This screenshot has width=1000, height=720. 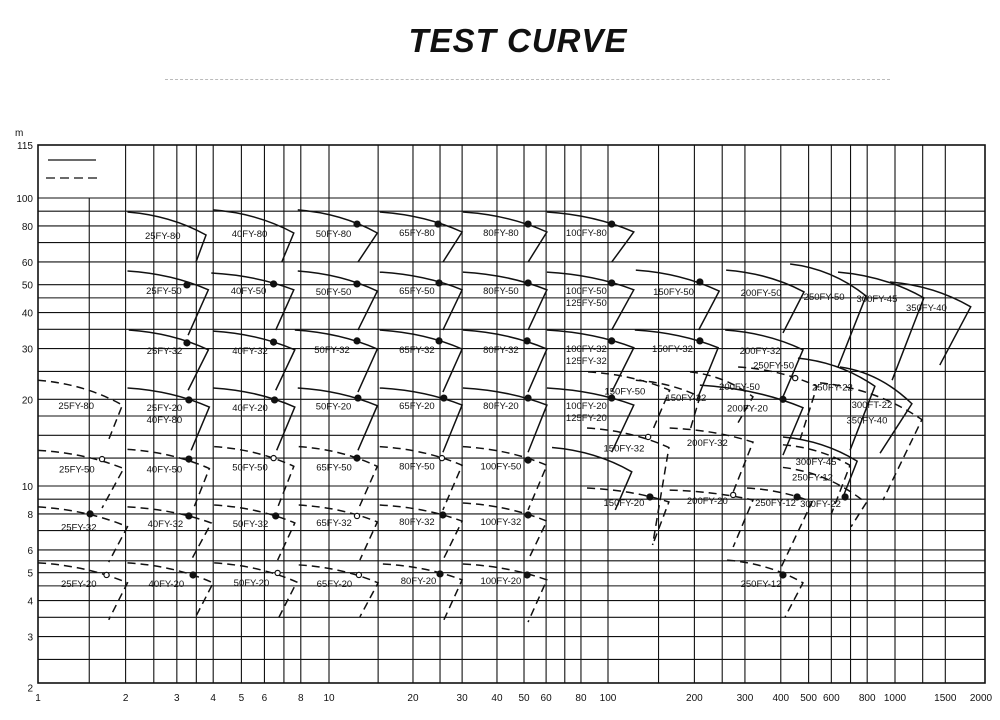 What do you see at coordinates (167, 584) in the screenshot?
I see `curve-label: 40FY-20` at bounding box center [167, 584].